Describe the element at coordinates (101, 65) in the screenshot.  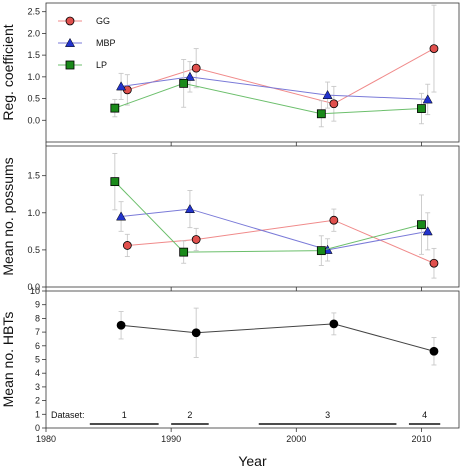
I see `legend-label: LP` at that location.